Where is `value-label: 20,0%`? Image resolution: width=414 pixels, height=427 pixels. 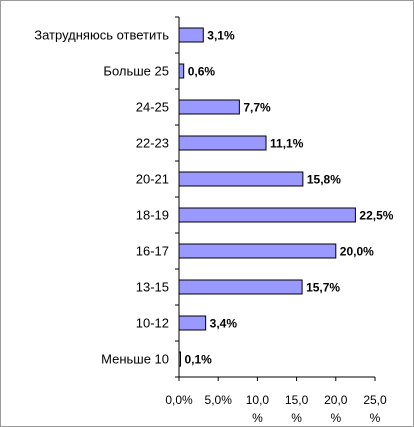 value-label: 20,0% is located at coordinates (357, 252).